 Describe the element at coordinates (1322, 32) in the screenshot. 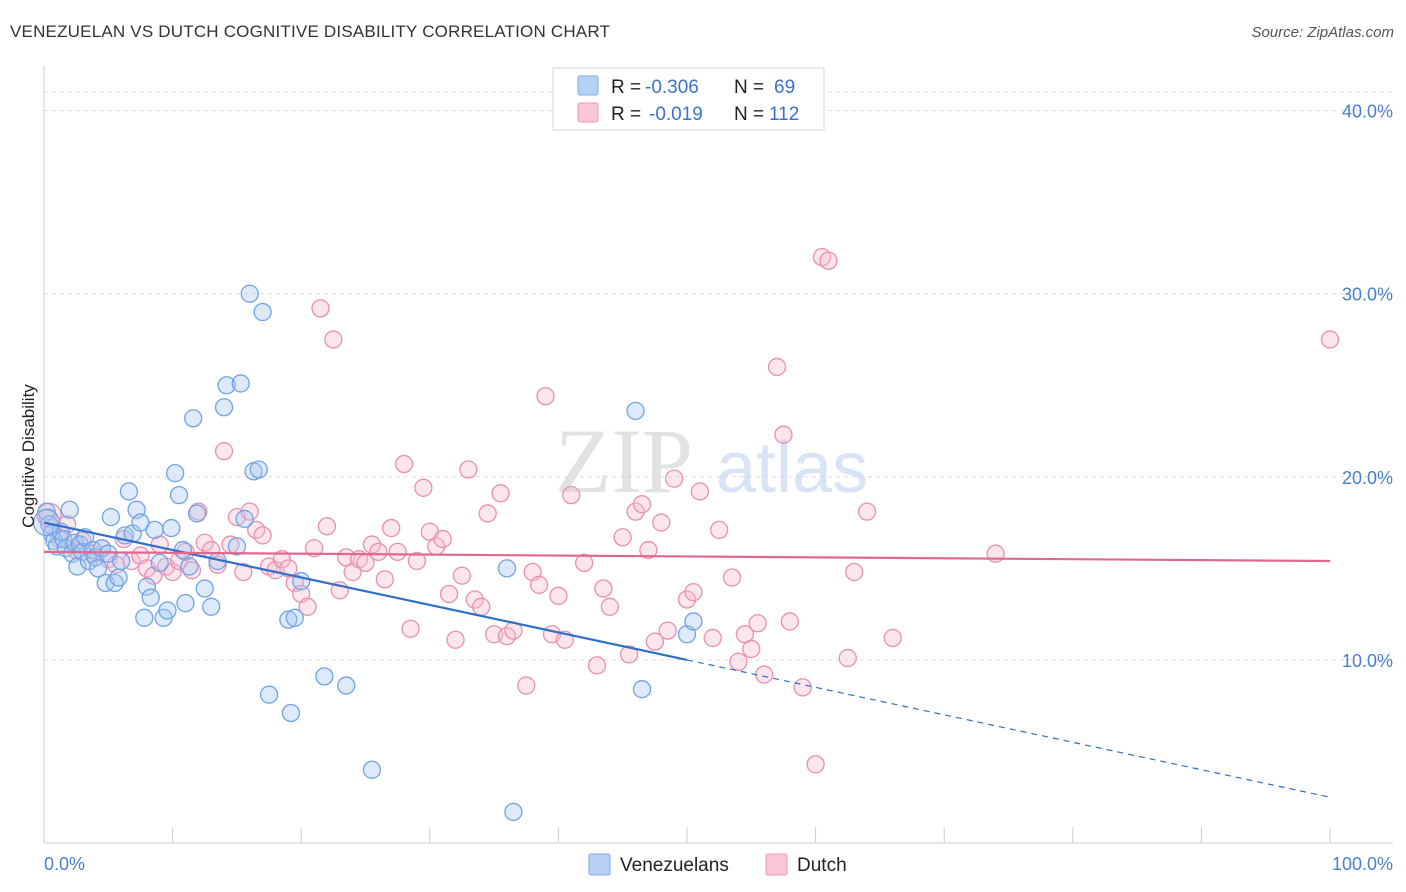

I see `source-label: Source: ZipAtlas.com` at that location.